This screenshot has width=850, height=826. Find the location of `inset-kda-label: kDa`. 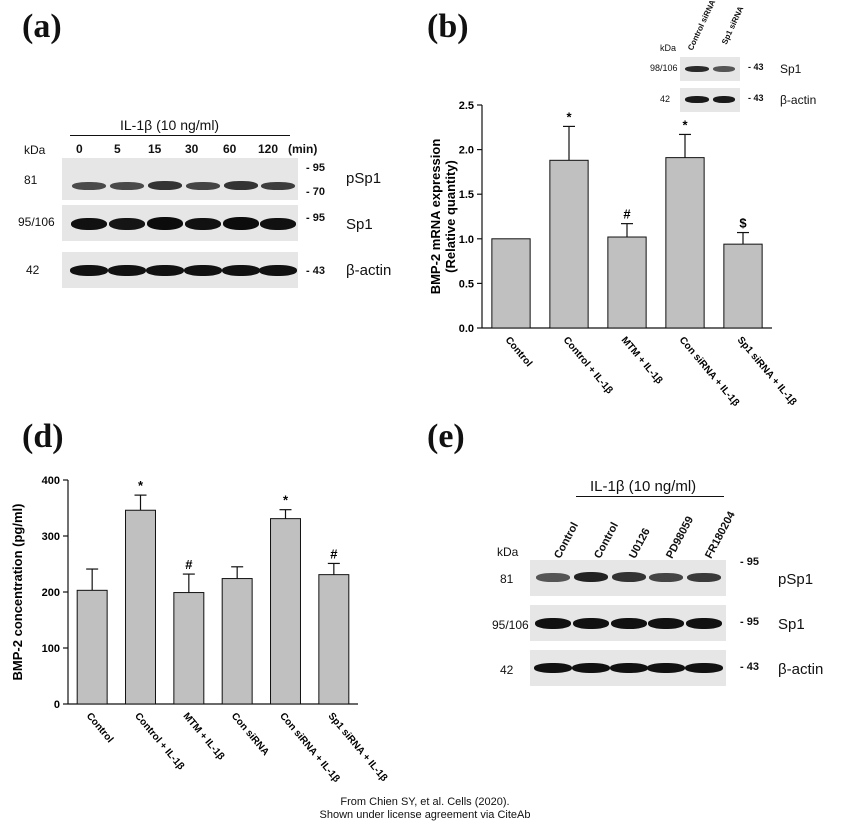

inset-kda-label: kDa is located at coordinates (668, 48).